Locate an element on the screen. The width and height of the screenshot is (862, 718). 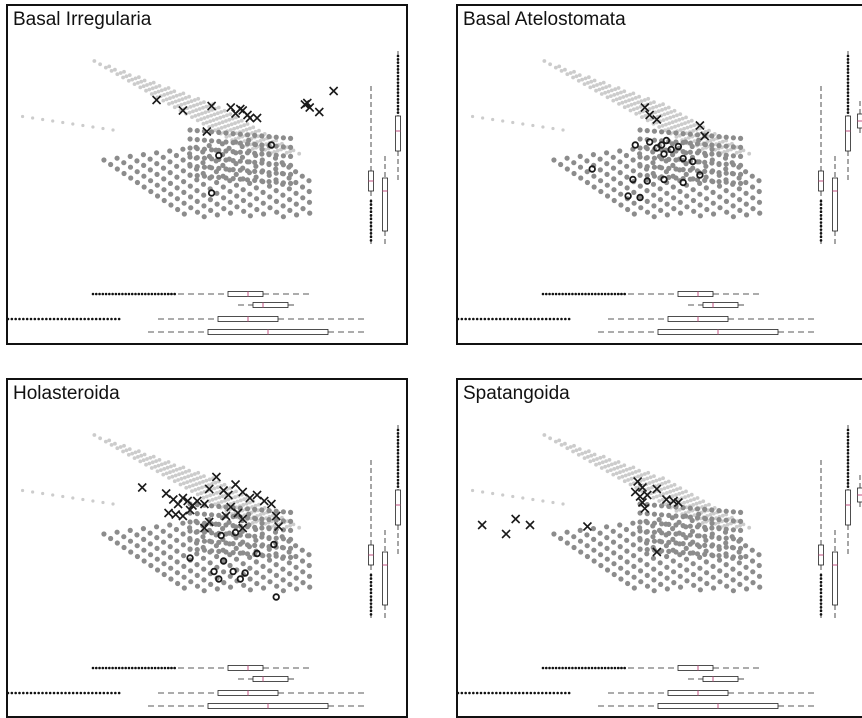
boxplot-box is located at coordinates (720, 305).